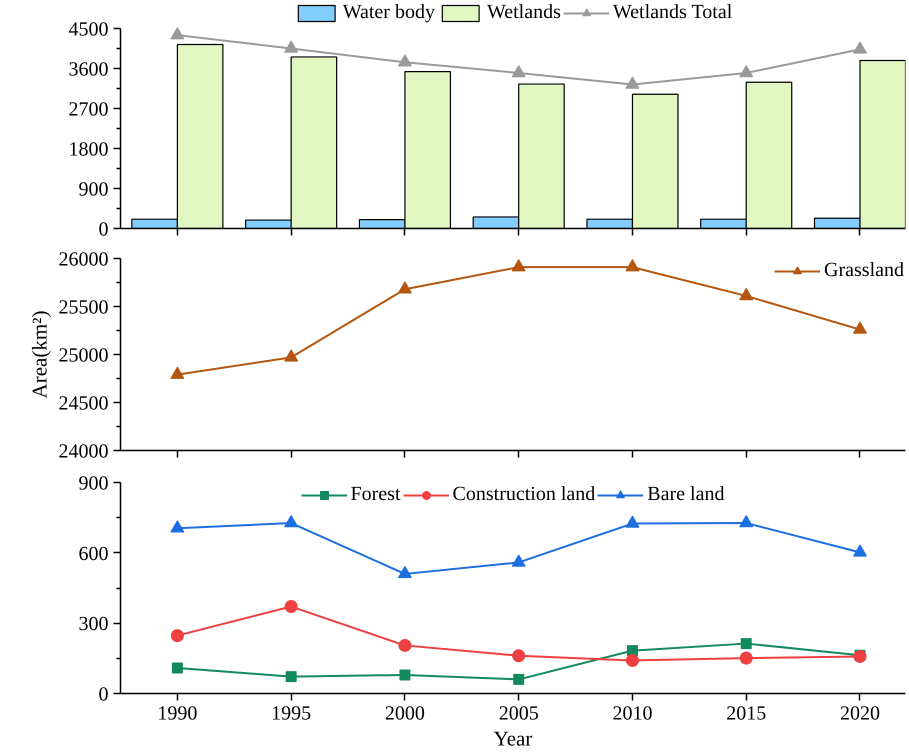  I want to click on y-tick-label: 600, so click(93, 553).